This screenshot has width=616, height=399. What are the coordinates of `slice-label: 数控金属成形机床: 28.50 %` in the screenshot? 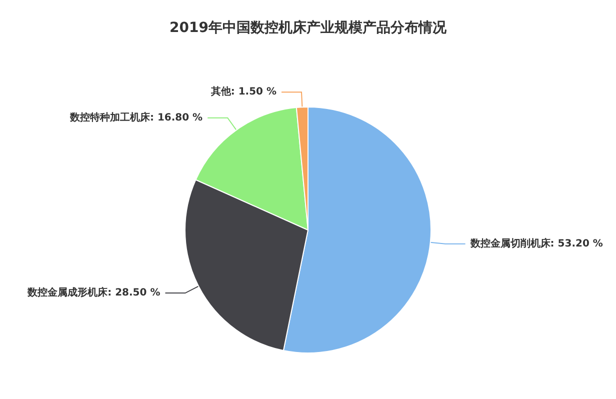 It's located at (93, 292).